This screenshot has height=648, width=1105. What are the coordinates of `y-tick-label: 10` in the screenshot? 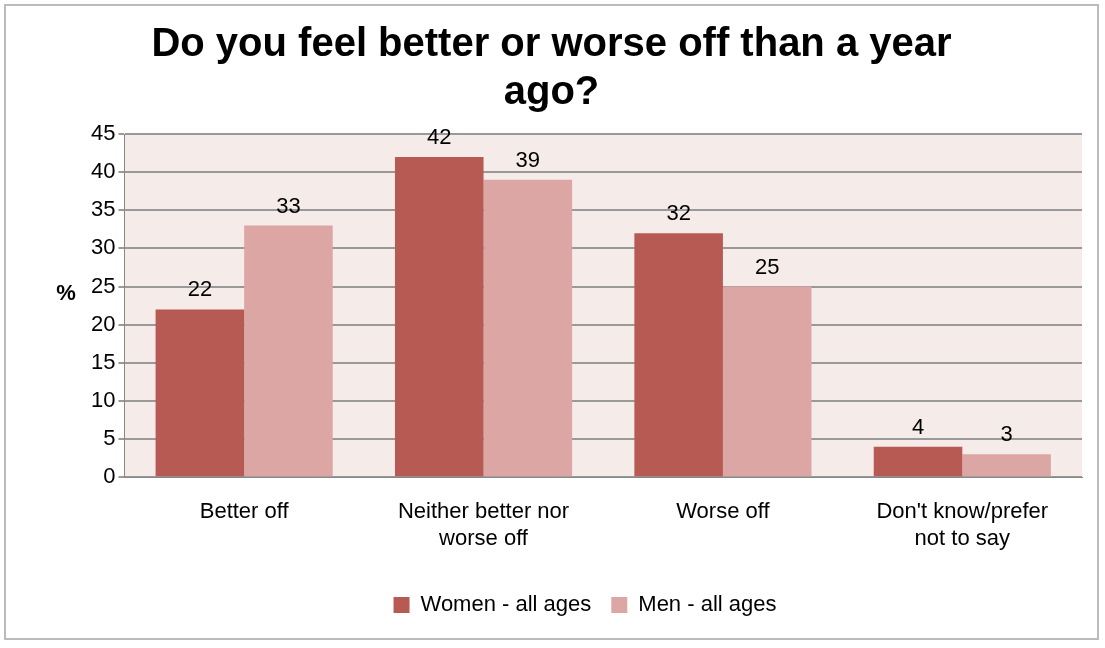 It's located at (103, 399).